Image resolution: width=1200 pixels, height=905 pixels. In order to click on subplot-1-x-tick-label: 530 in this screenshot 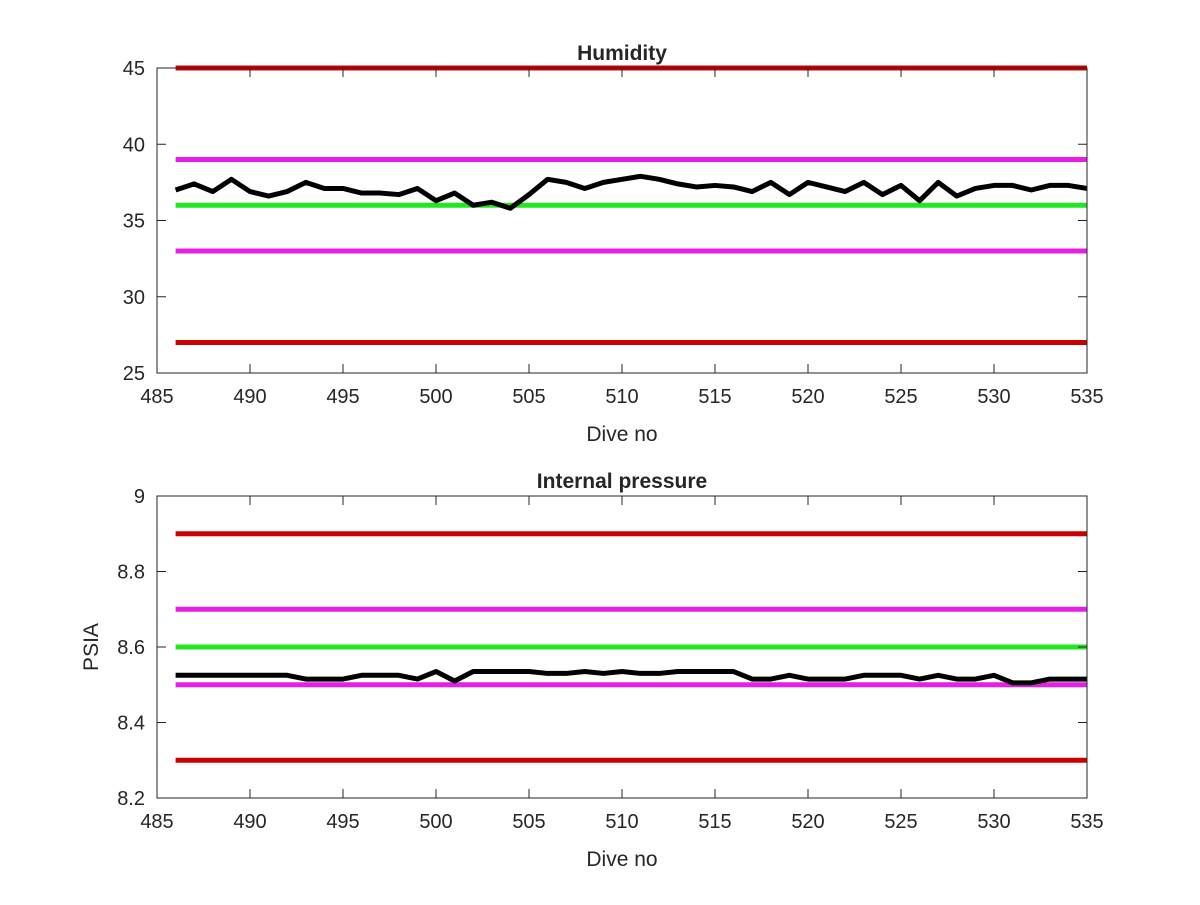, I will do `click(993, 397)`.